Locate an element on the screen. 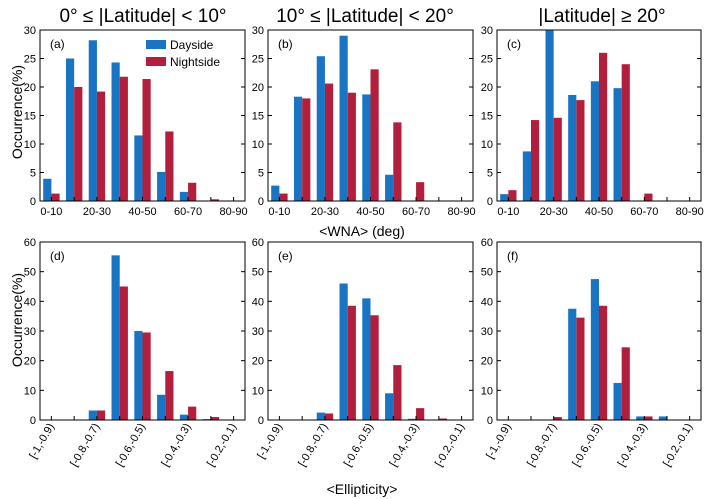 The image size is (725, 499). panel-label: (e) is located at coordinates (285, 256).